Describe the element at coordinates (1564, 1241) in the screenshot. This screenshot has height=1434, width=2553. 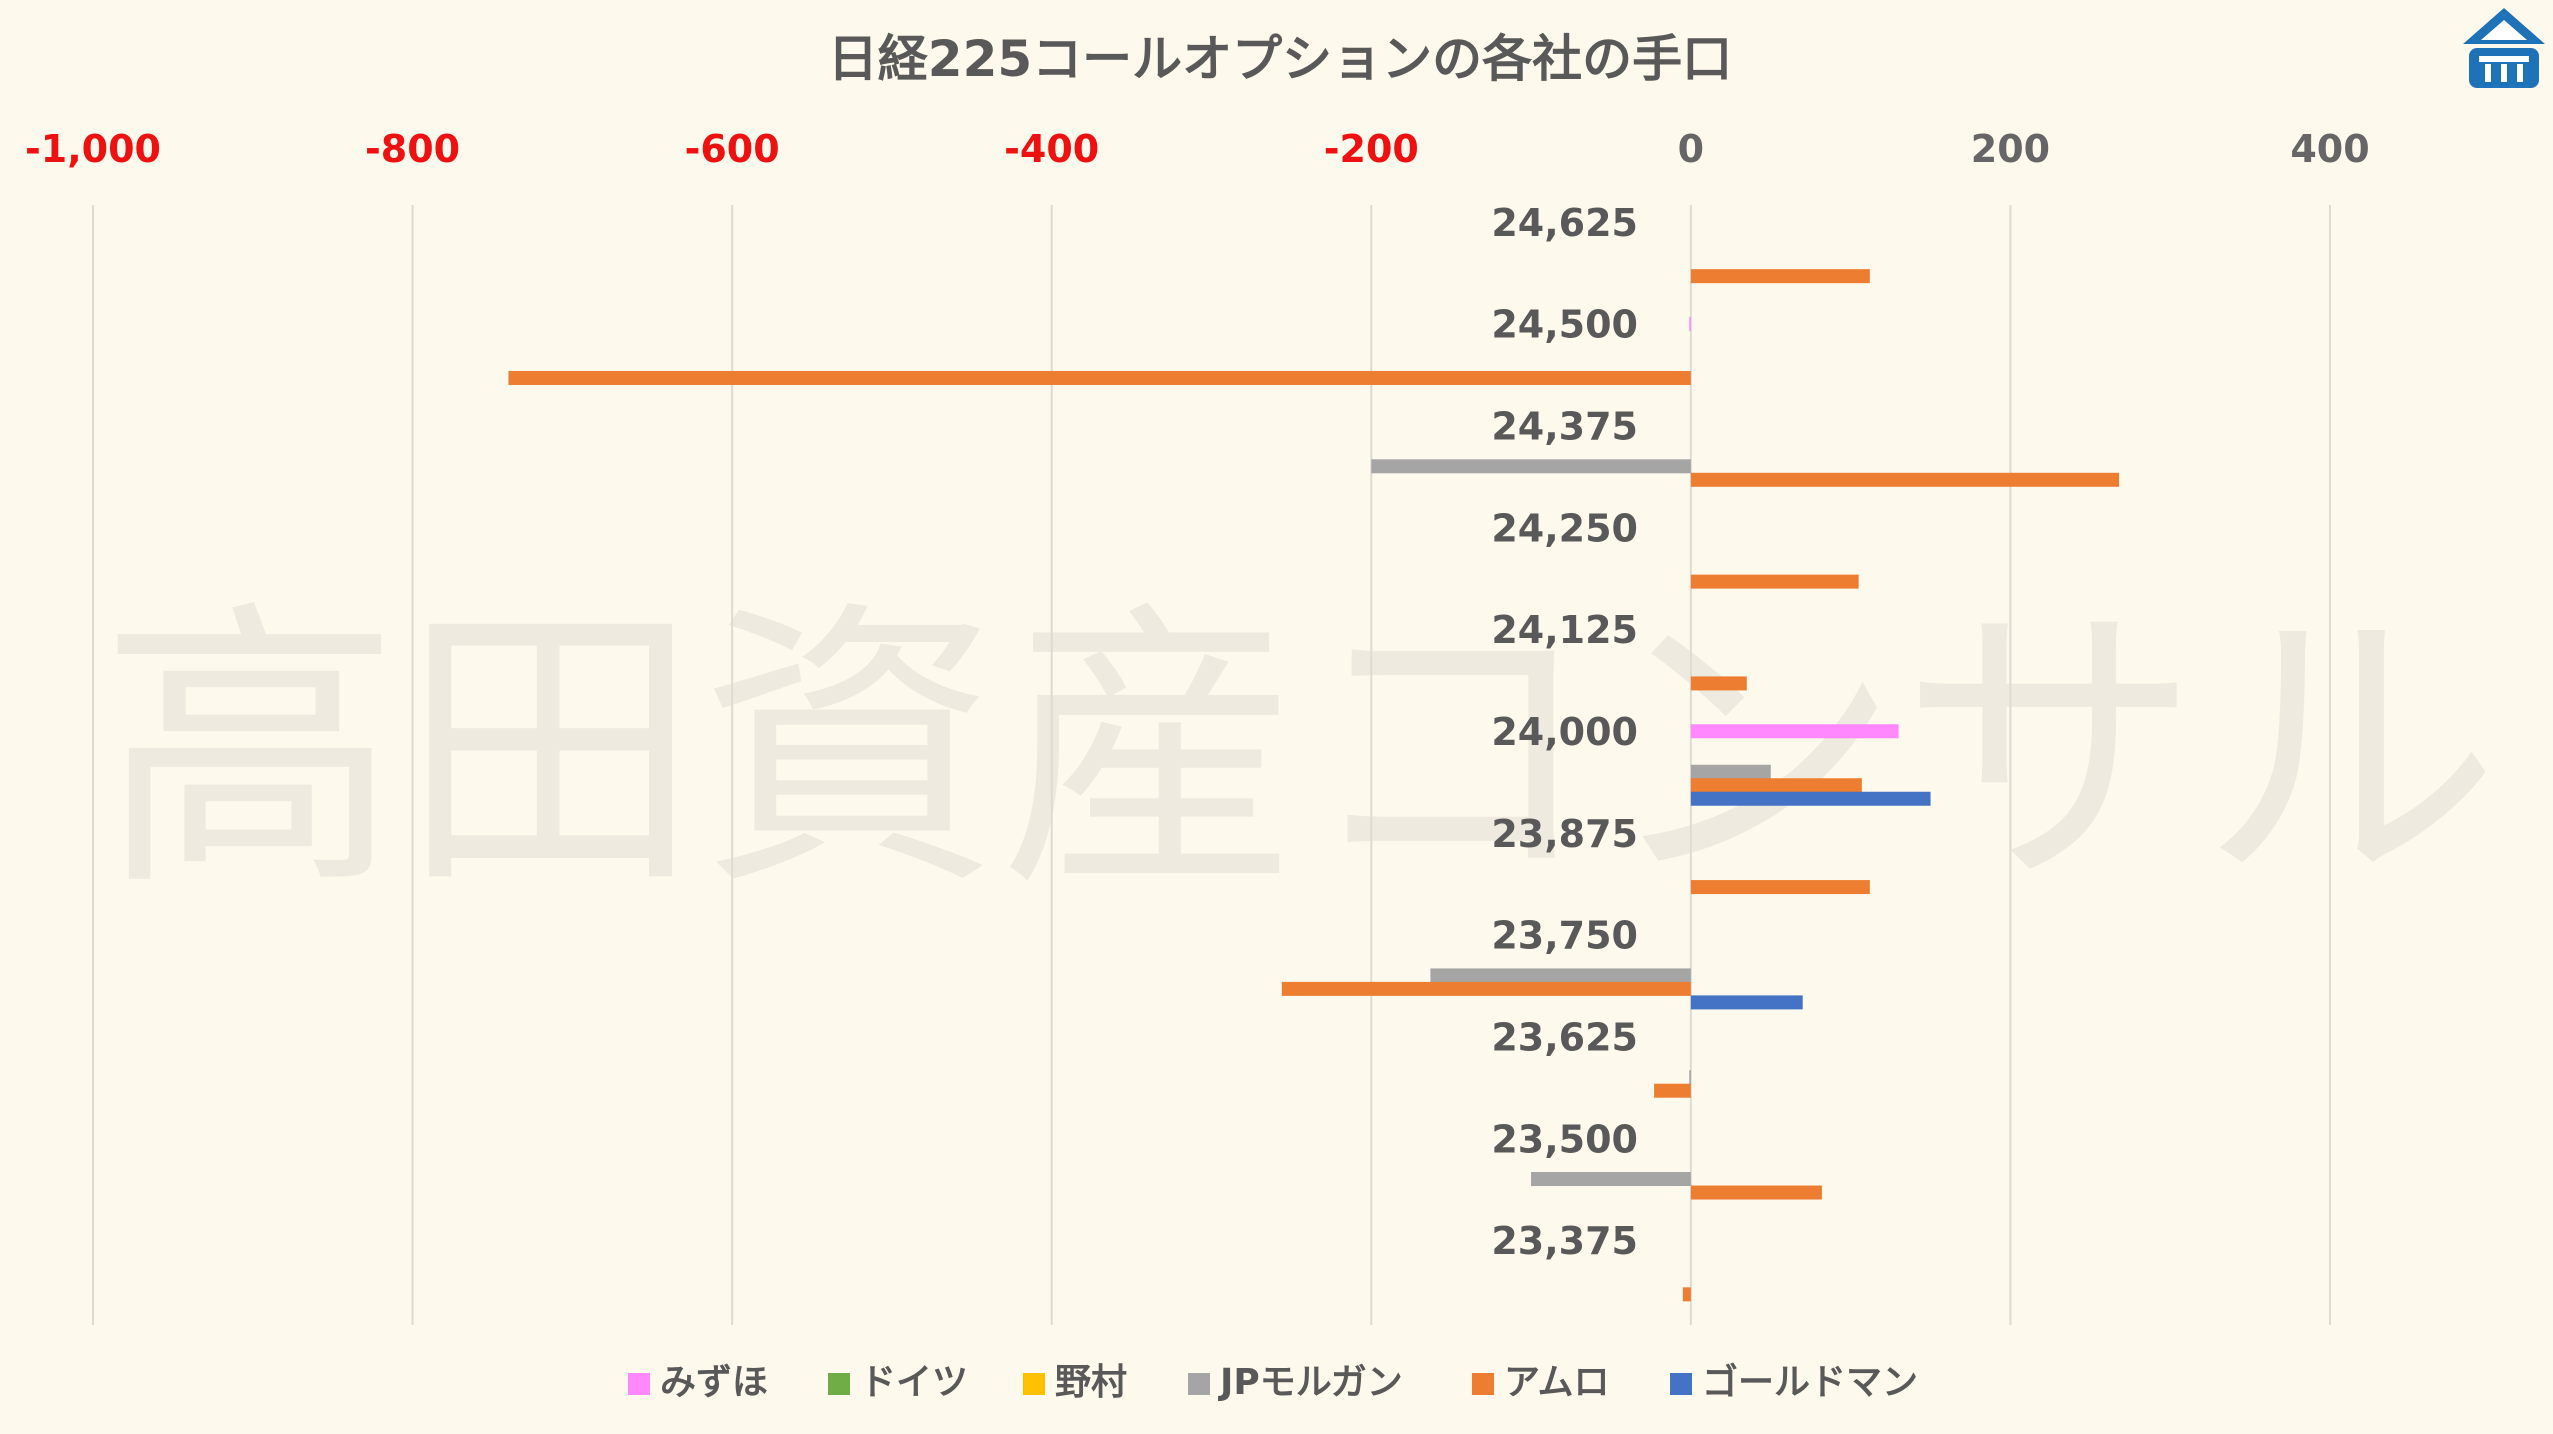
I see `y-tick-label: 23,375` at that location.